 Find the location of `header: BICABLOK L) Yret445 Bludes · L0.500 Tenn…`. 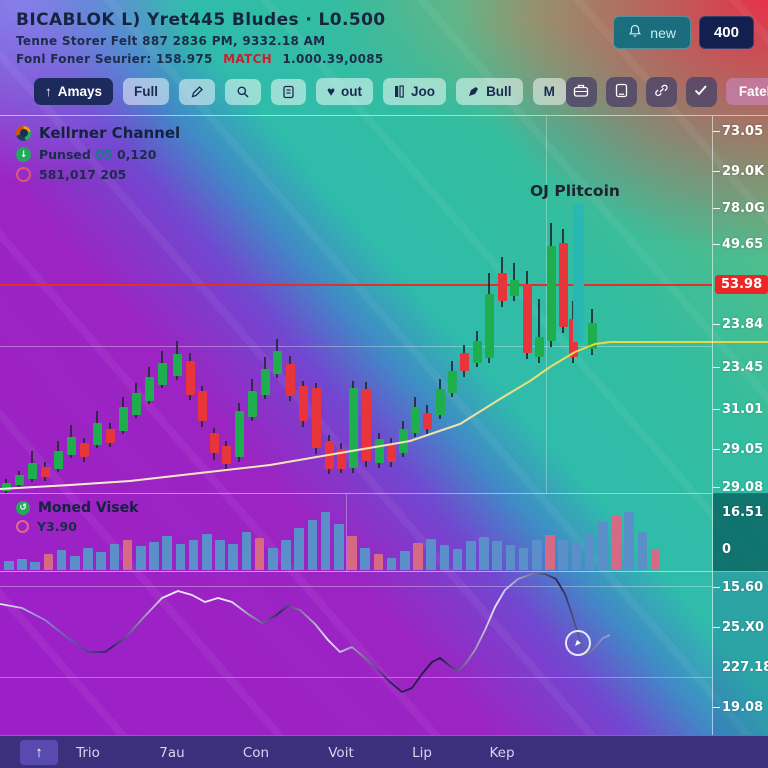

header: BICABLOK L) Yret445 Bludes · L0.500 Tenn… is located at coordinates (384, 34).